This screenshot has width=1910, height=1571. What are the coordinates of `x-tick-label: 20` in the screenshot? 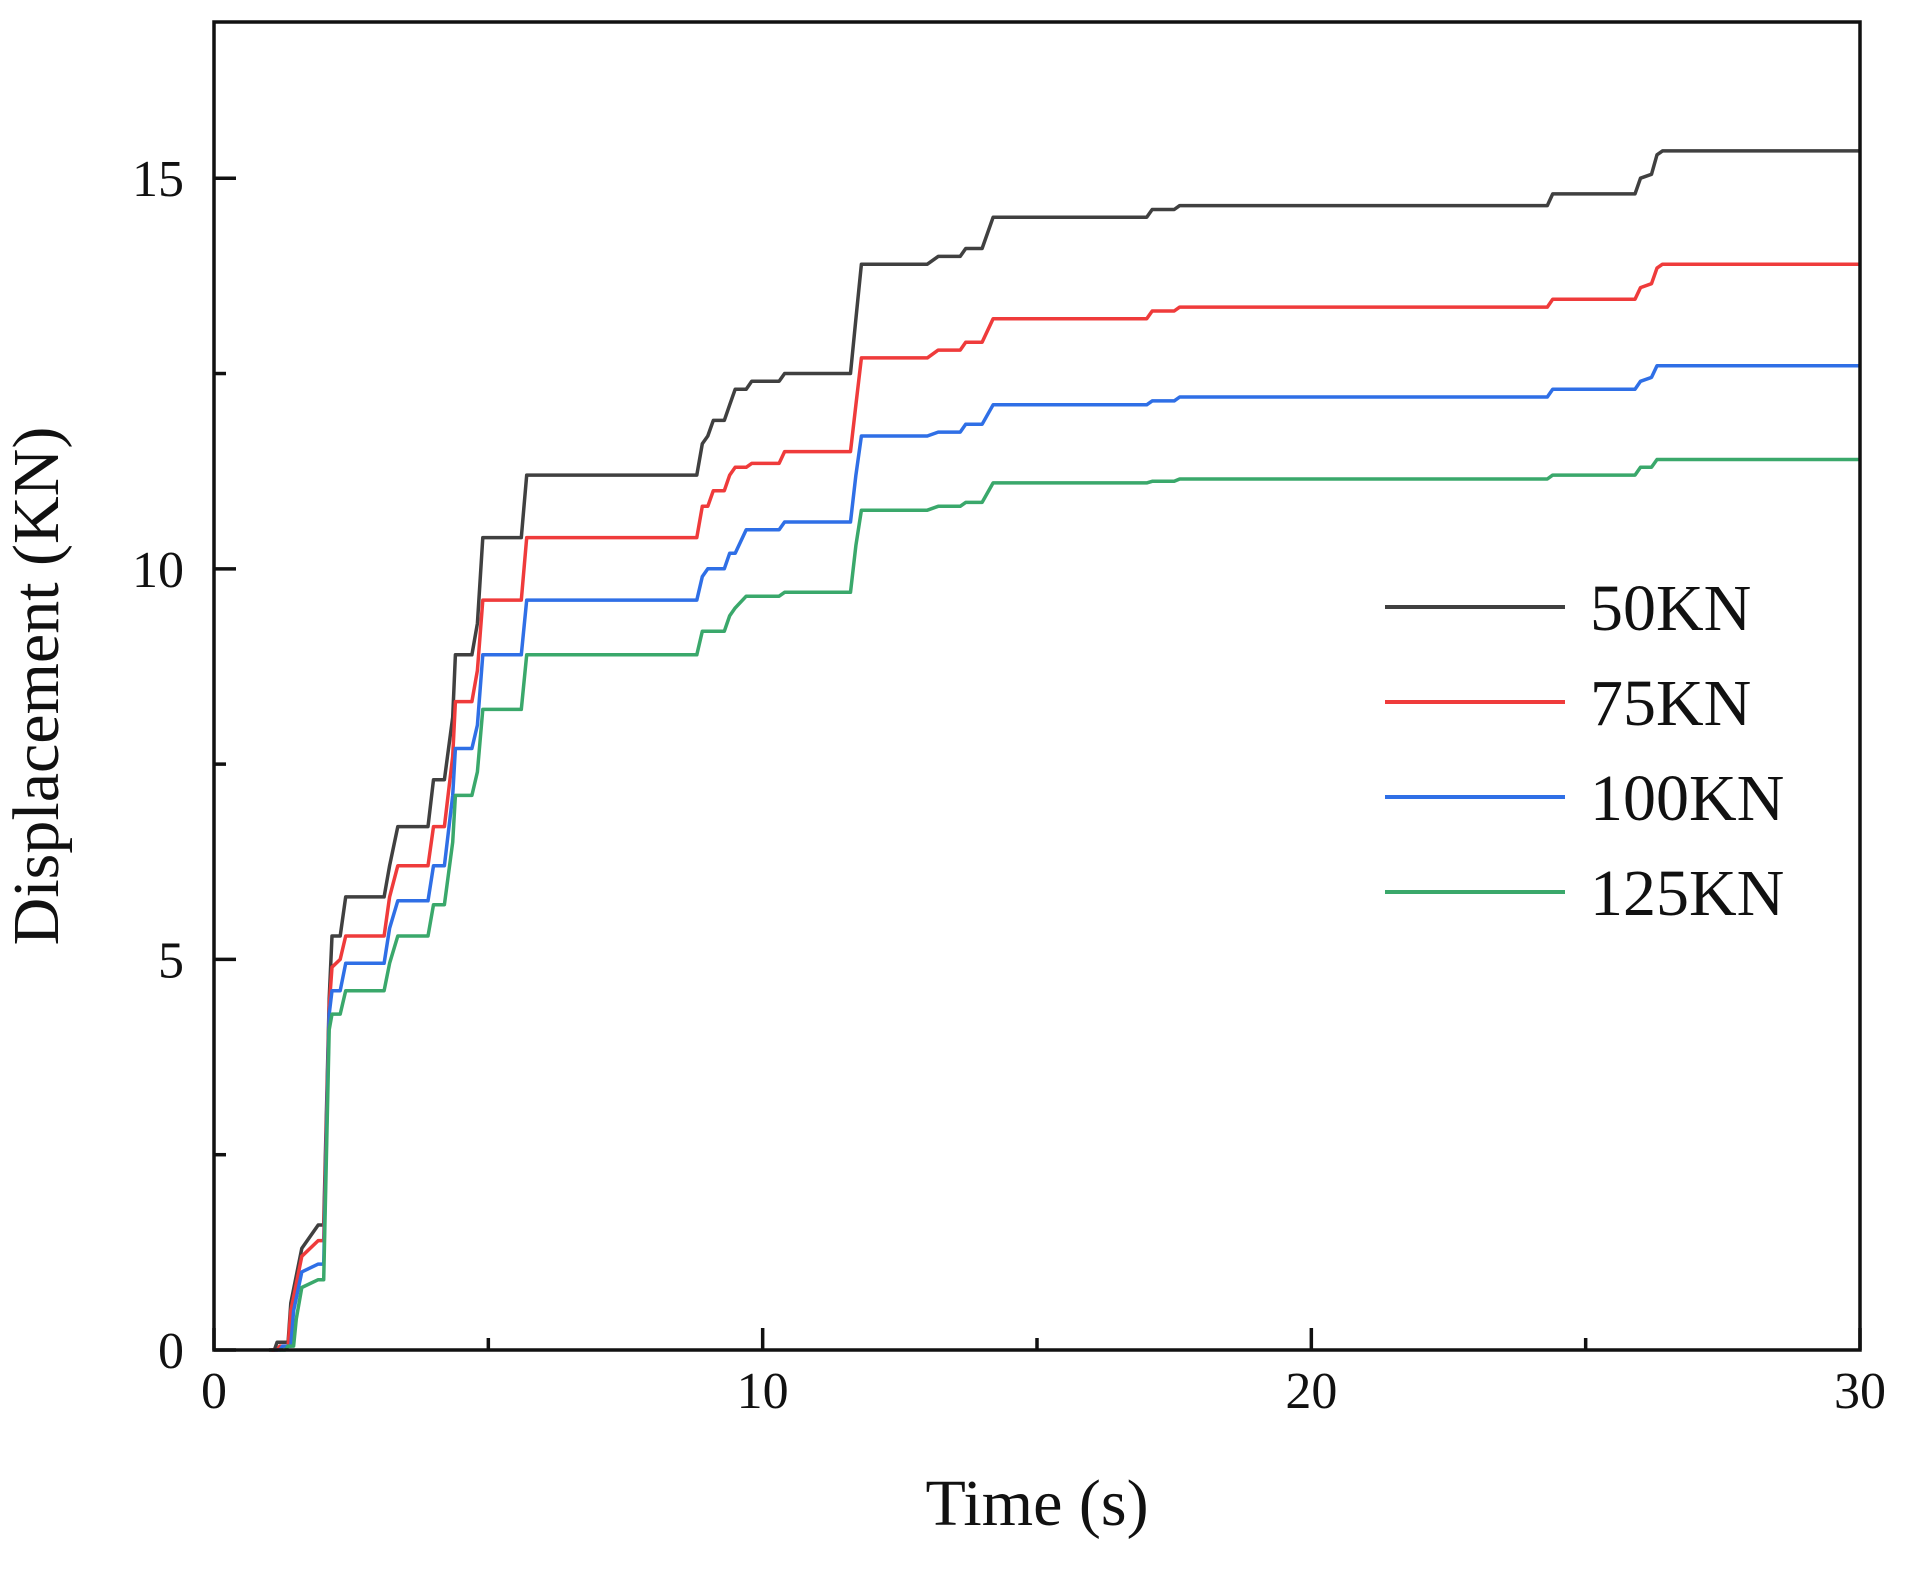 It's located at (1311, 1391).